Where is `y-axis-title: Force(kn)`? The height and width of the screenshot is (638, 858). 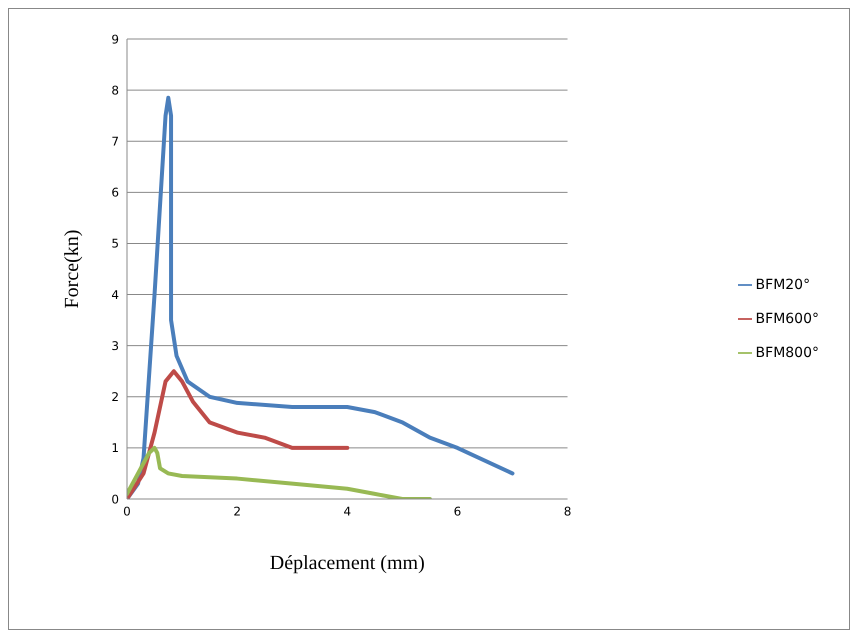
y-axis-title: Force(kn) is located at coordinates (72, 269).